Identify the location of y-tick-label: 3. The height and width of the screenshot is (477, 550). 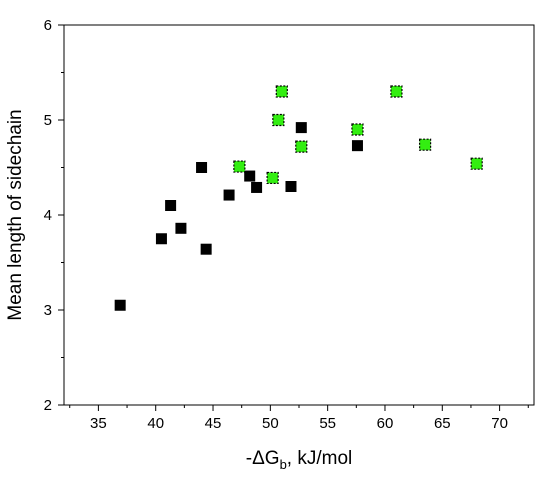
(48, 310).